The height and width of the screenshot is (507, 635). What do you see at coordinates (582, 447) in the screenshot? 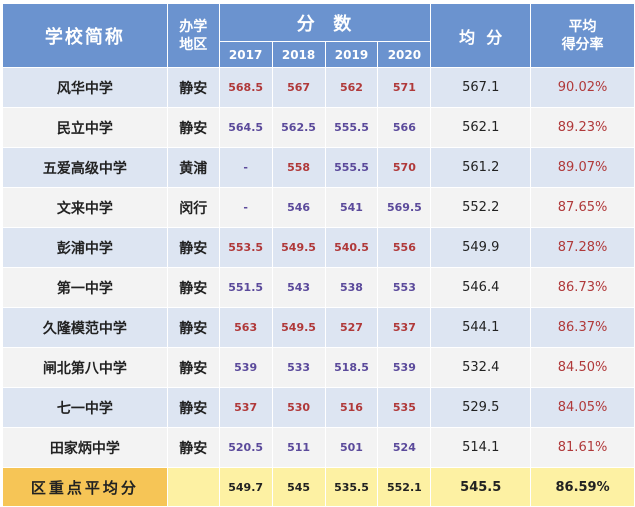
I see `score-rate: 81.61%` at bounding box center [582, 447].